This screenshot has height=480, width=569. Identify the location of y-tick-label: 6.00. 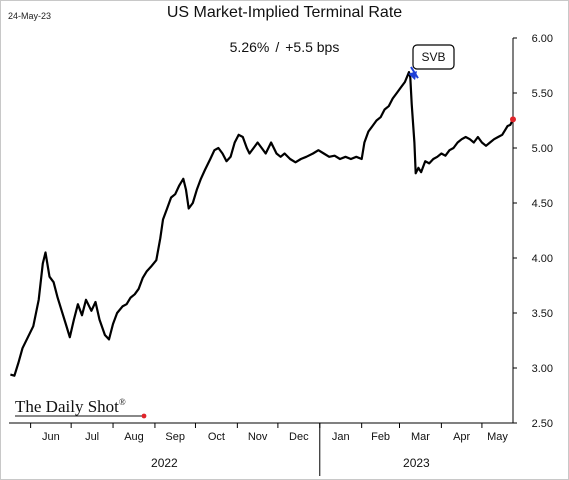
(542, 39).